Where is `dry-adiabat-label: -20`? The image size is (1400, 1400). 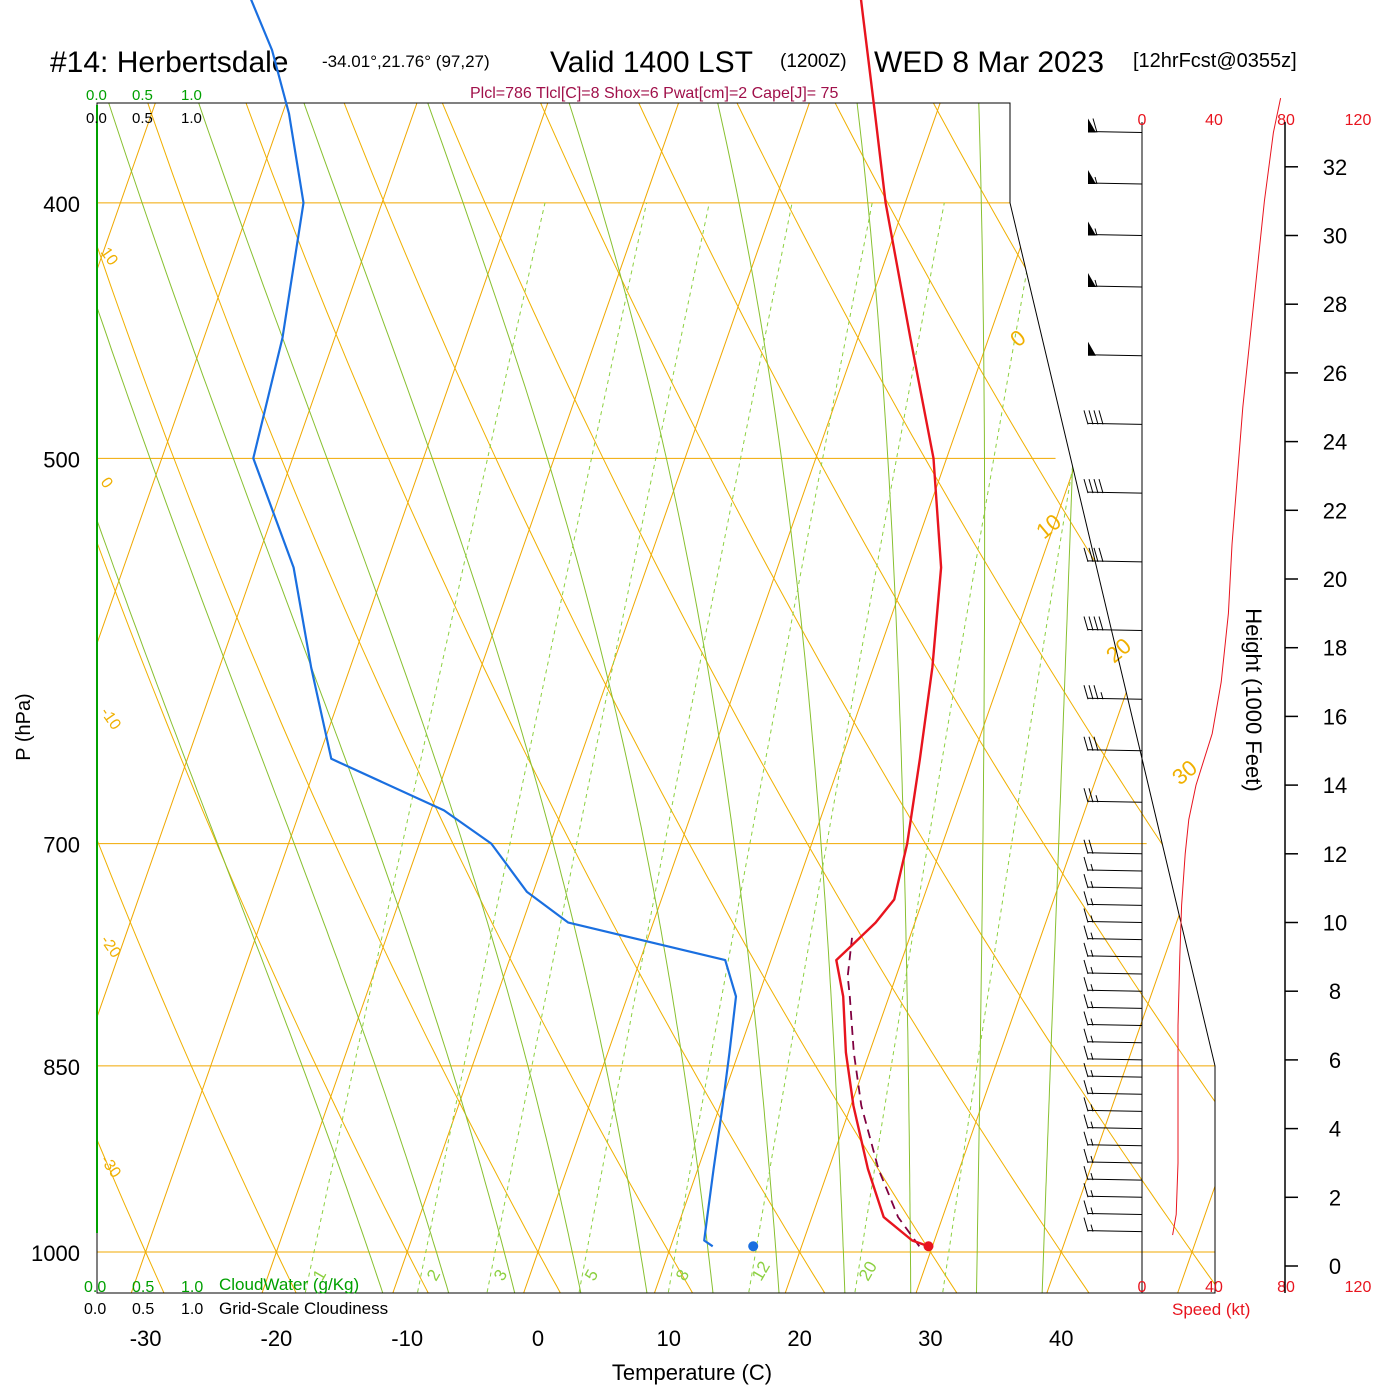
dry-adiabat-label: -20 is located at coordinates (110, 947).